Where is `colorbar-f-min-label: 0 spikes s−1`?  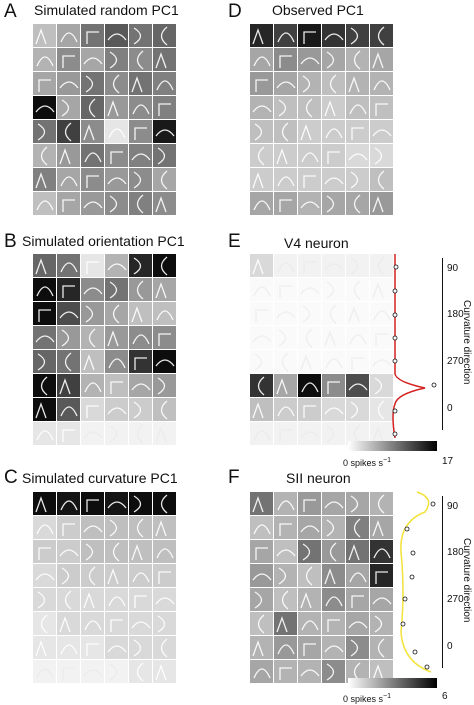 colorbar-f-min-label: 0 spikes s−1 is located at coordinates (367, 698).